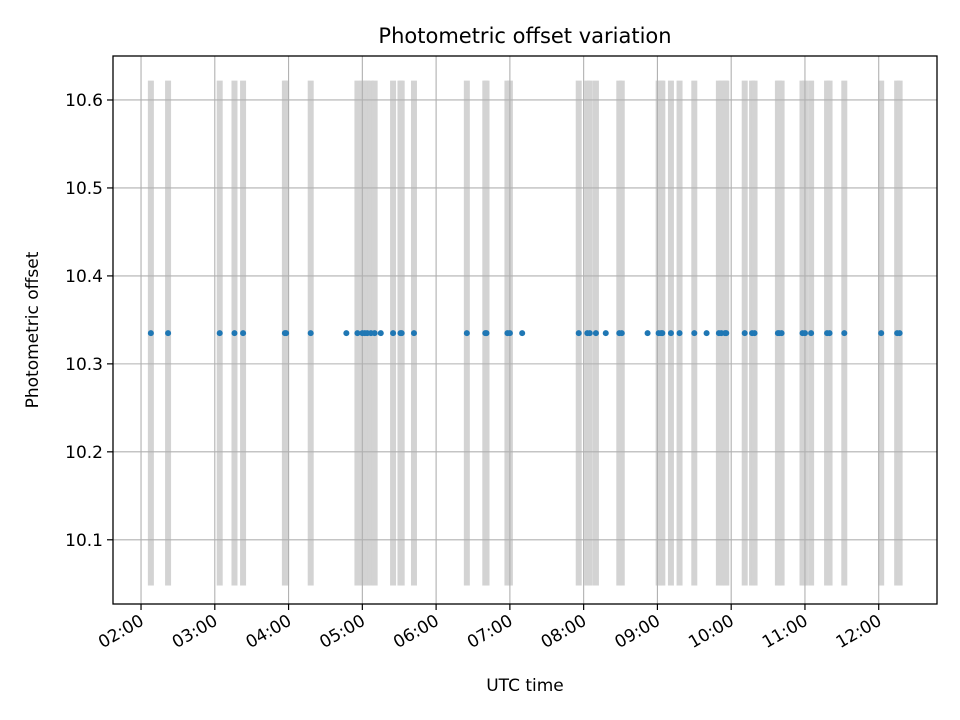 The height and width of the screenshot is (720, 960). What do you see at coordinates (84, 189) in the screenshot?
I see `y-tick-label-4: 10.5` at bounding box center [84, 189].